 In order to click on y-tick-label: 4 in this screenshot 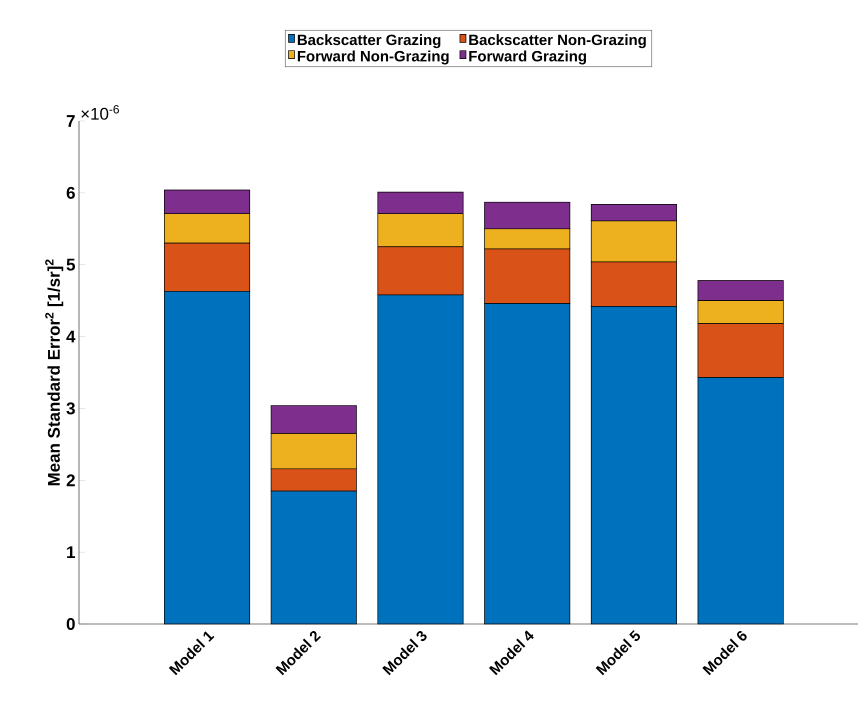, I will do `click(71, 336)`.